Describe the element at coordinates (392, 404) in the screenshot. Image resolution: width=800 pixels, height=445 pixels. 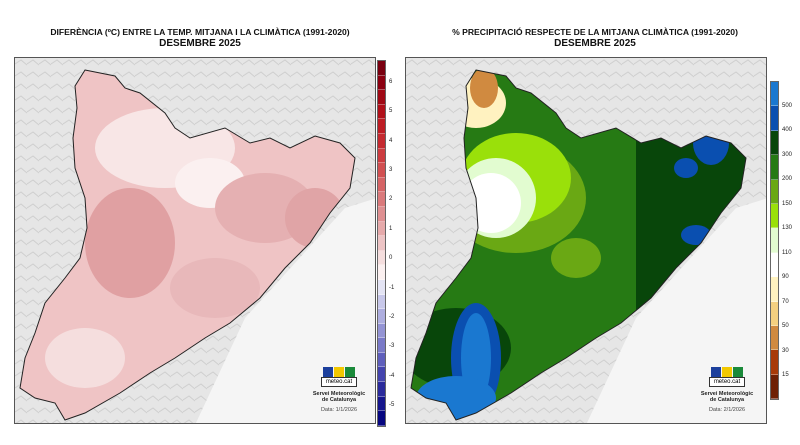
I see `legend-tick-label: -5` at that location.